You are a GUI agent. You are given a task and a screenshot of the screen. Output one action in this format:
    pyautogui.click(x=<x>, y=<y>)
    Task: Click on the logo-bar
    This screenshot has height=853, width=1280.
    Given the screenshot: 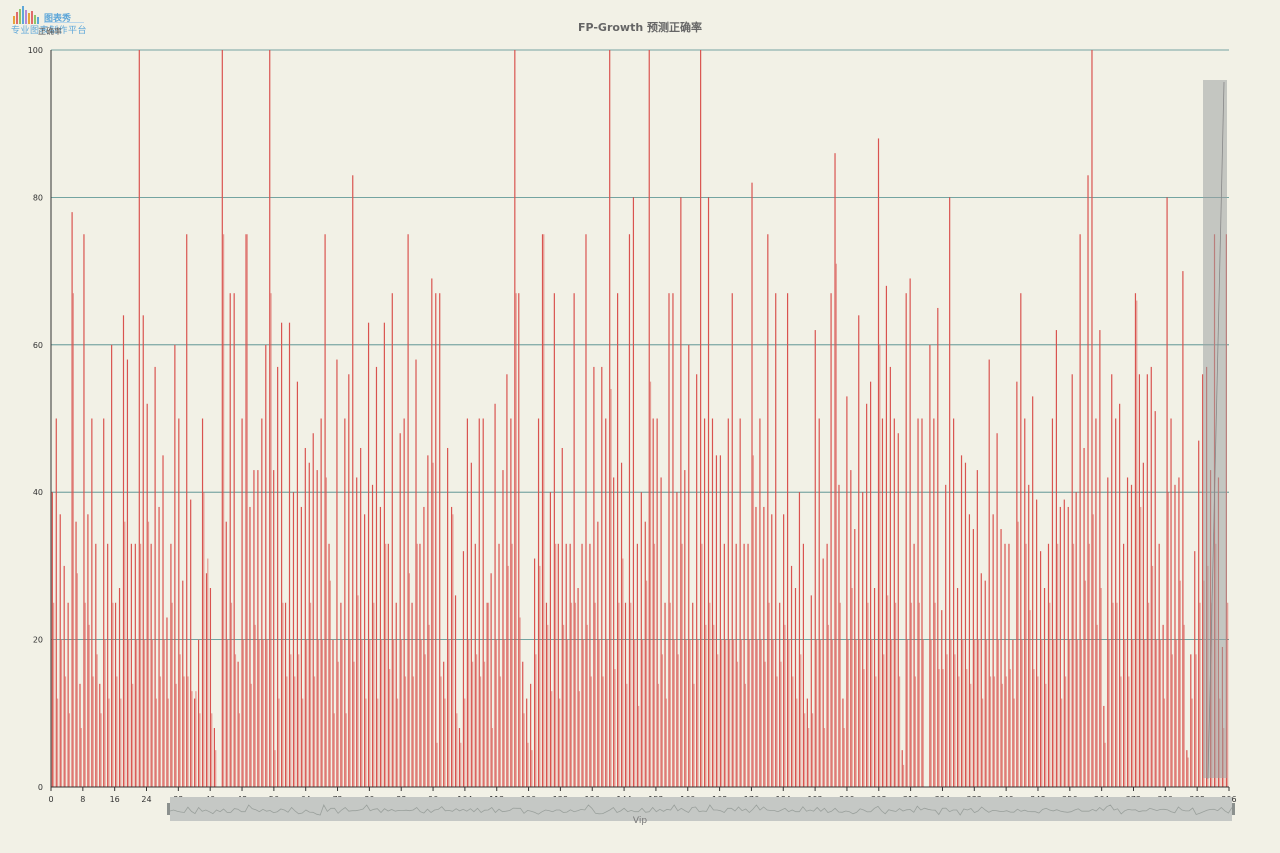 What is the action you would take?
    pyautogui.click(x=17, y=18)
    